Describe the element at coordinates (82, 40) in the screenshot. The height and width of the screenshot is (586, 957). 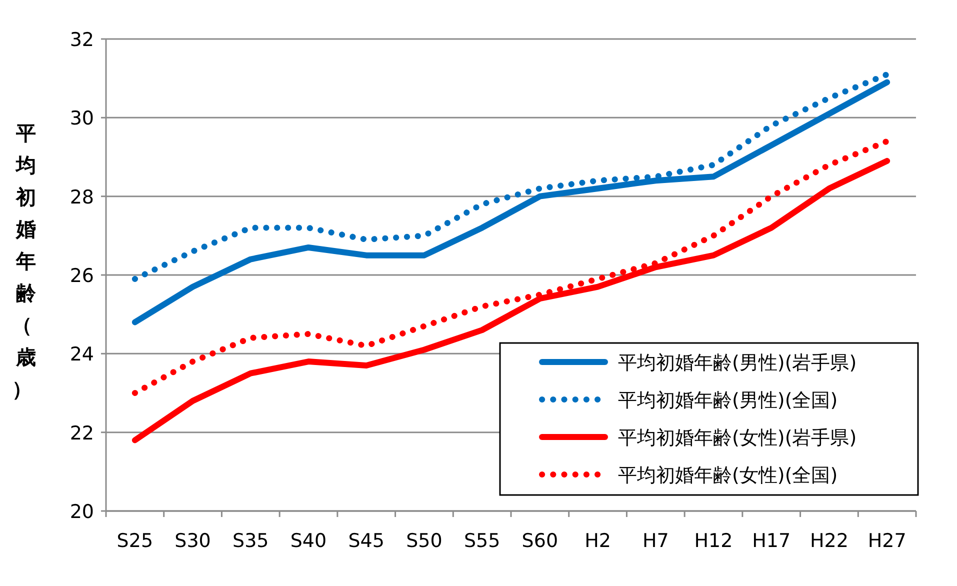
I see `y-tick-label: 32` at that location.